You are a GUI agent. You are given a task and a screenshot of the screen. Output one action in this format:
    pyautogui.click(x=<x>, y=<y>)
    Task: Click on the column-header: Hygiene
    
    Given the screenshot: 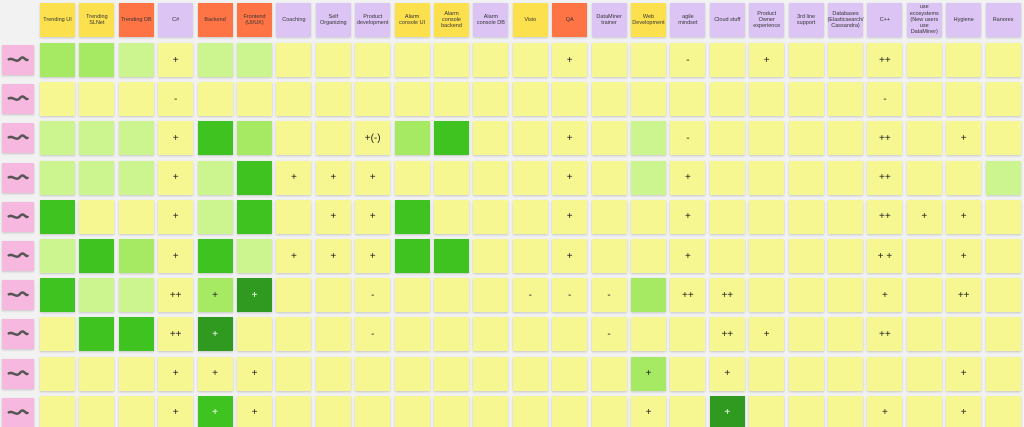 What is the action you would take?
    pyautogui.click(x=964, y=20)
    